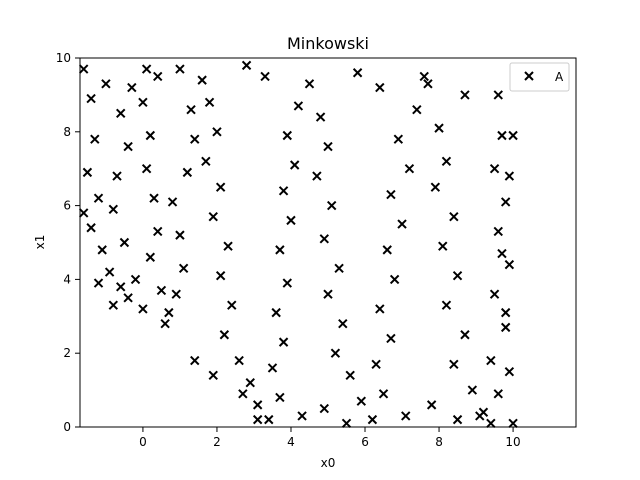 Image resolution: width=640 pixels, height=480 pixels. I want to click on x-tick-label: 8, so click(439, 442).